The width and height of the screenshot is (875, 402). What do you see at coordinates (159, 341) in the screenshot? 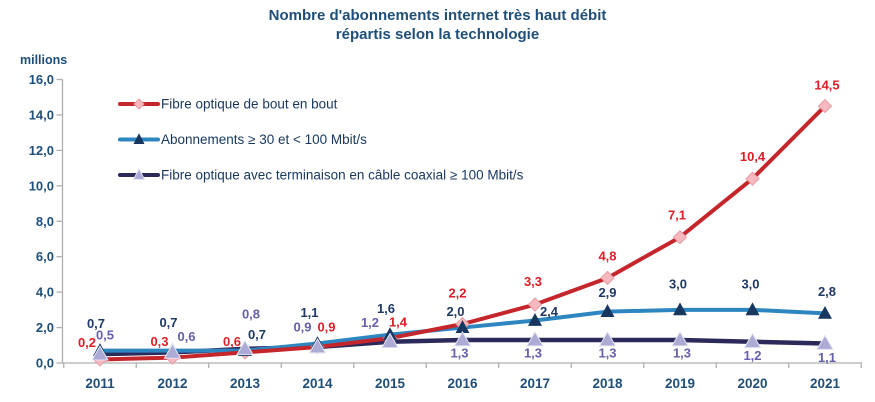
I see `data-label-s0: 0,3` at bounding box center [159, 341].